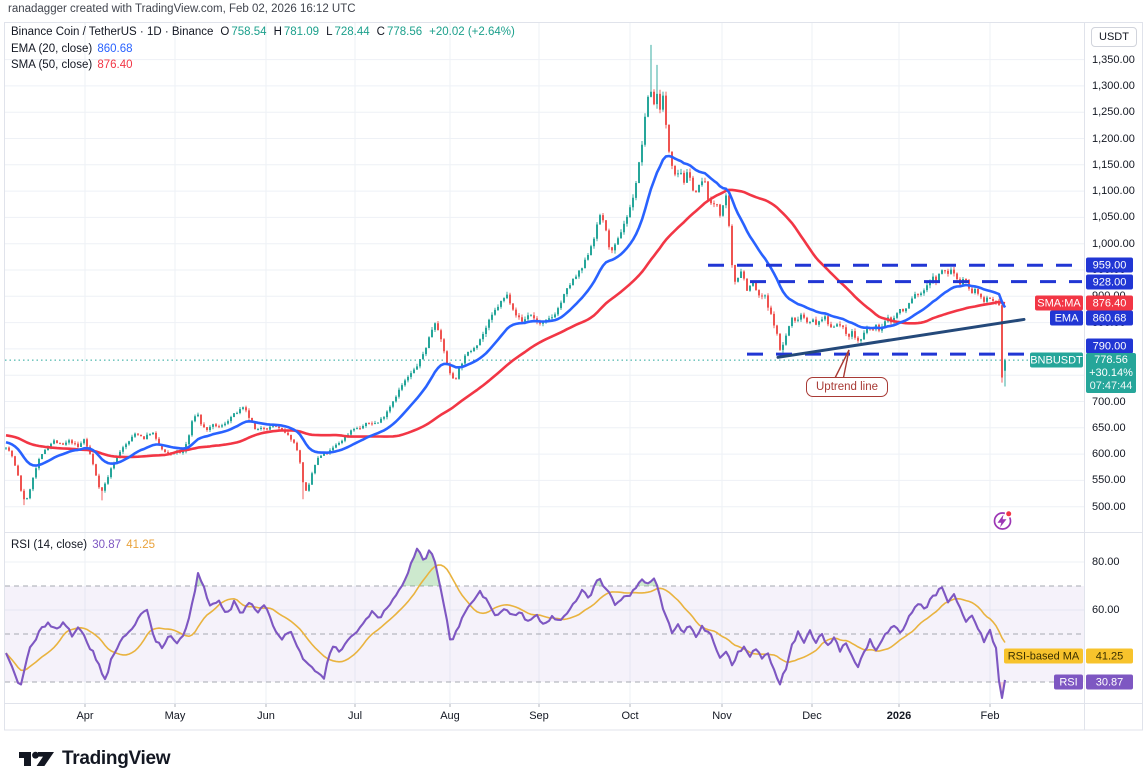 The image size is (1147, 778). I want to click on symbol-price-badge-label: BNBUSDT, so click(1056, 360).